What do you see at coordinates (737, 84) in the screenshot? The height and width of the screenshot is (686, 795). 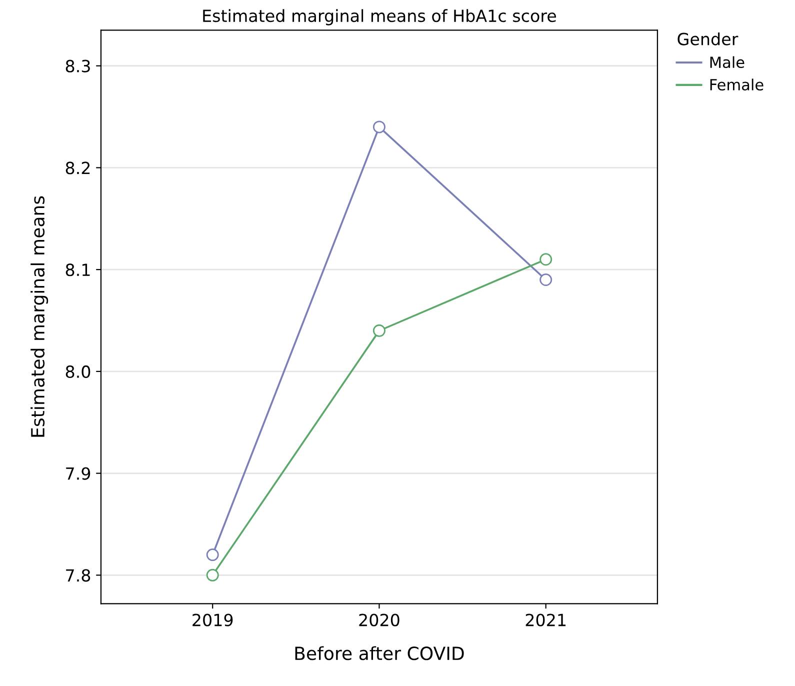 I see `legend-label: Female` at bounding box center [737, 84].